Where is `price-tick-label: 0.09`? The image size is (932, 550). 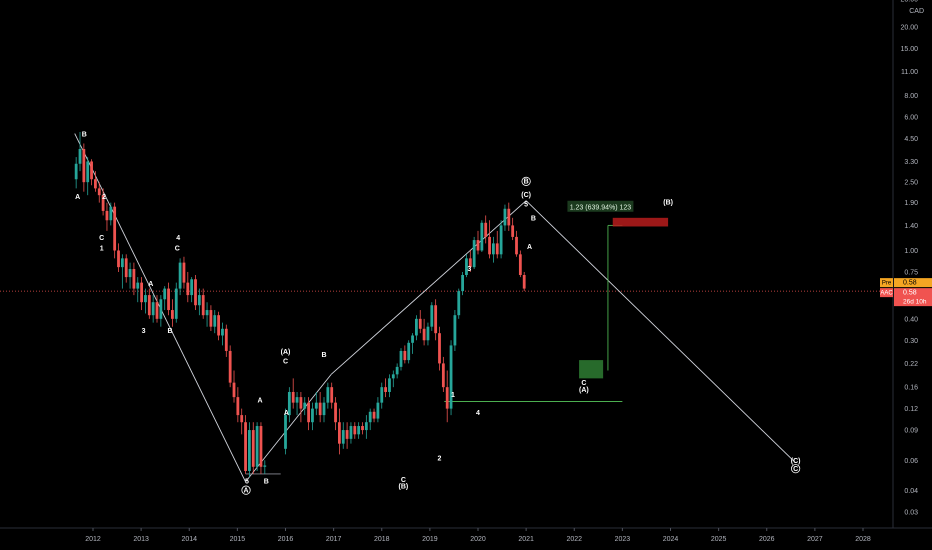 price-tick-label: 0.09 is located at coordinates (911, 431).